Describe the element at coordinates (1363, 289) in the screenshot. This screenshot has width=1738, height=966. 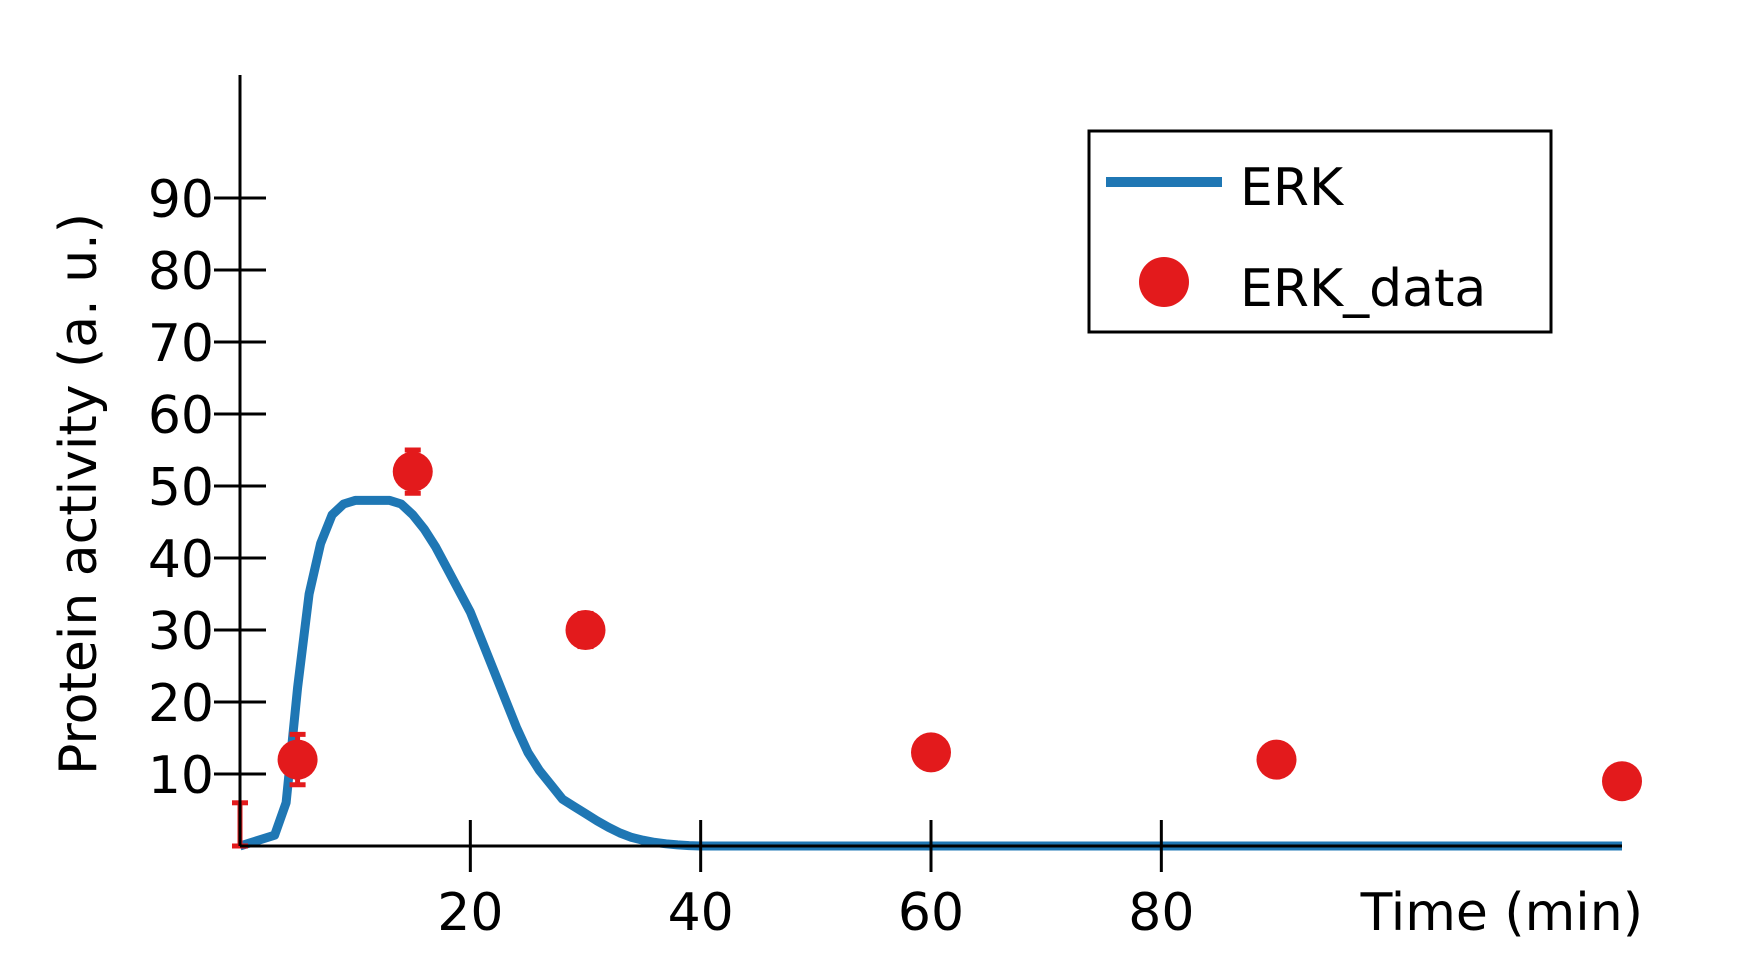
I see `legend-label-erk-data: ERK_data` at that location.